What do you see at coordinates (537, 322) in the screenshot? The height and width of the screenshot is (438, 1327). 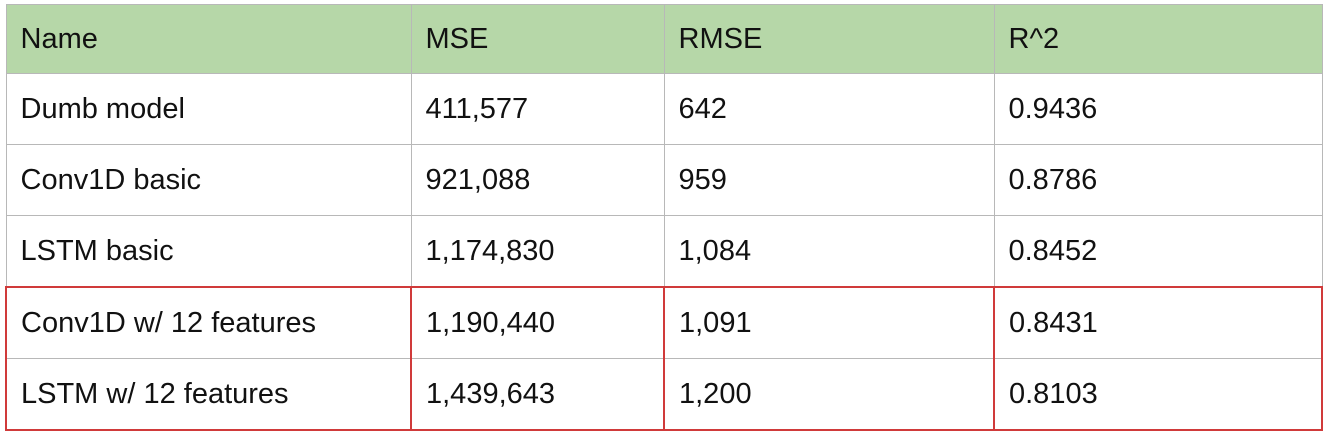 I see `cell-mse: 1,190,440` at bounding box center [537, 322].